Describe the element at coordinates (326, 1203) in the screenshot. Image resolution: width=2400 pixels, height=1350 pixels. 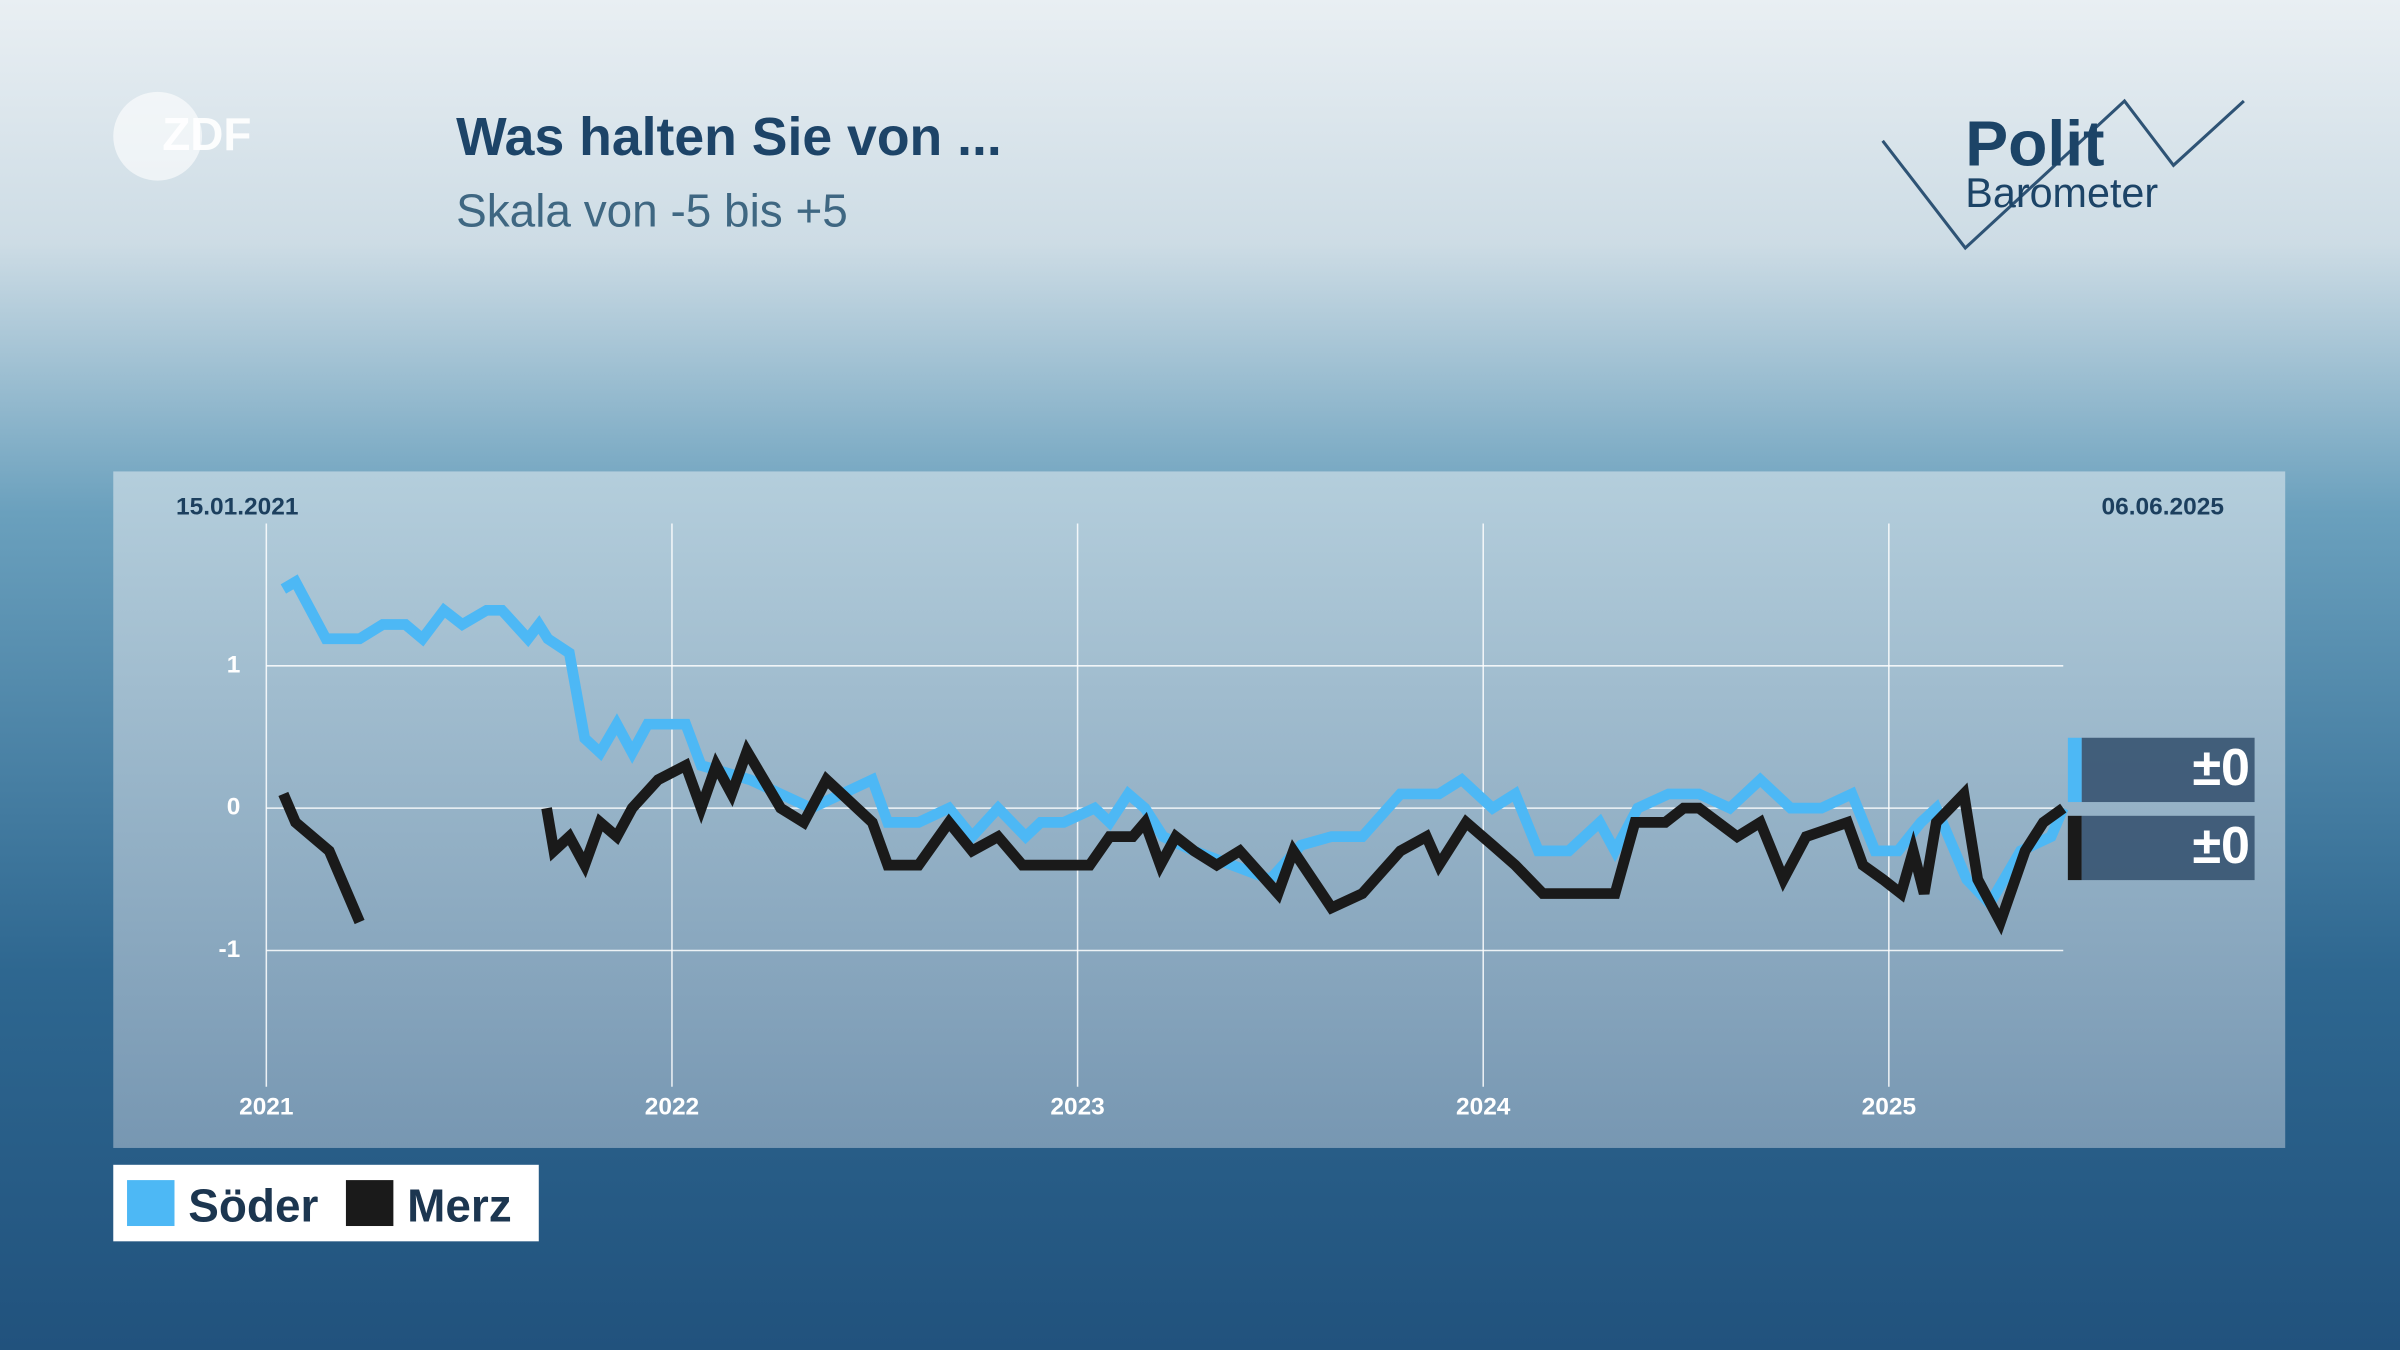
I see `legend-box` at that location.